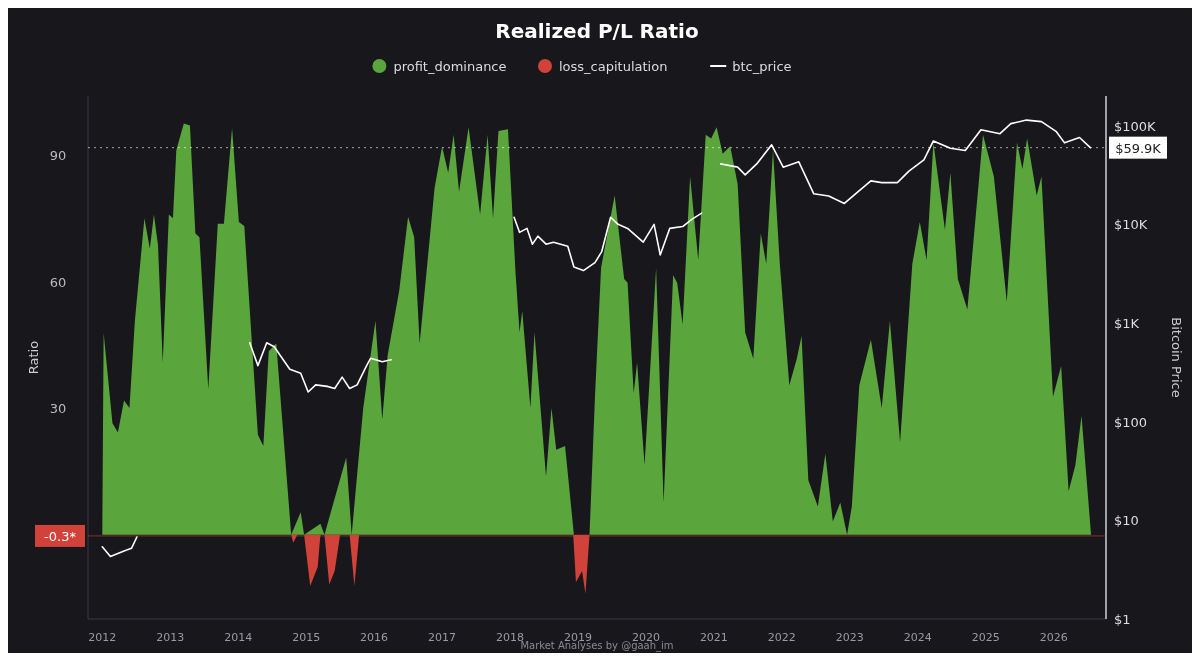 This screenshot has width=1200, height=661. I want to click on y2-tick-label: $1K, so click(1127, 324).